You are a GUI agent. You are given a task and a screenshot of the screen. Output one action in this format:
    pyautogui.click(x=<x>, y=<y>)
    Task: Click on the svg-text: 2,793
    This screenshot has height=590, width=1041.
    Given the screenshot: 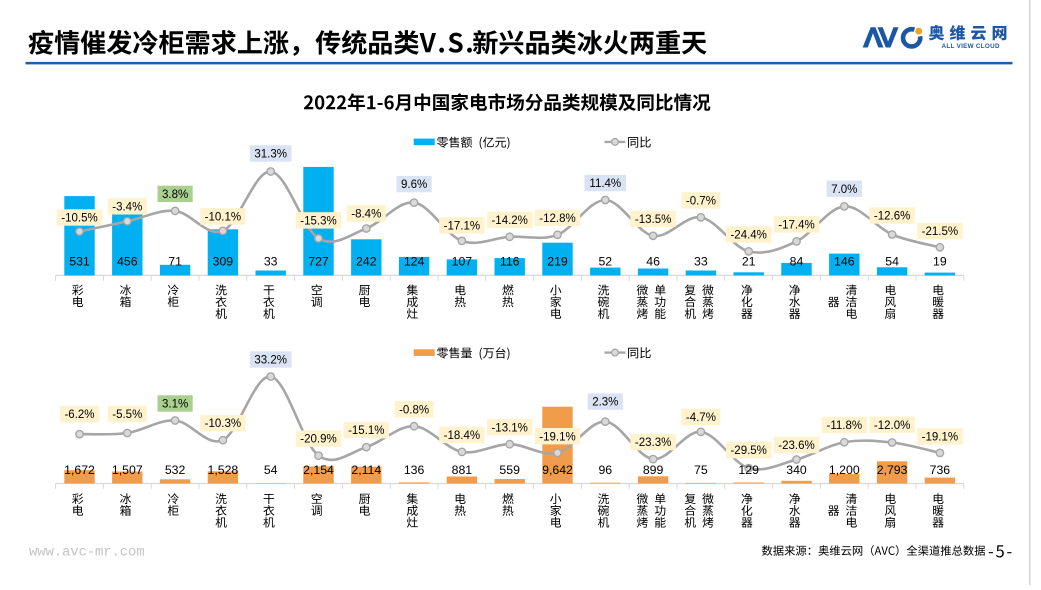 What is the action you would take?
    pyautogui.click(x=892, y=470)
    